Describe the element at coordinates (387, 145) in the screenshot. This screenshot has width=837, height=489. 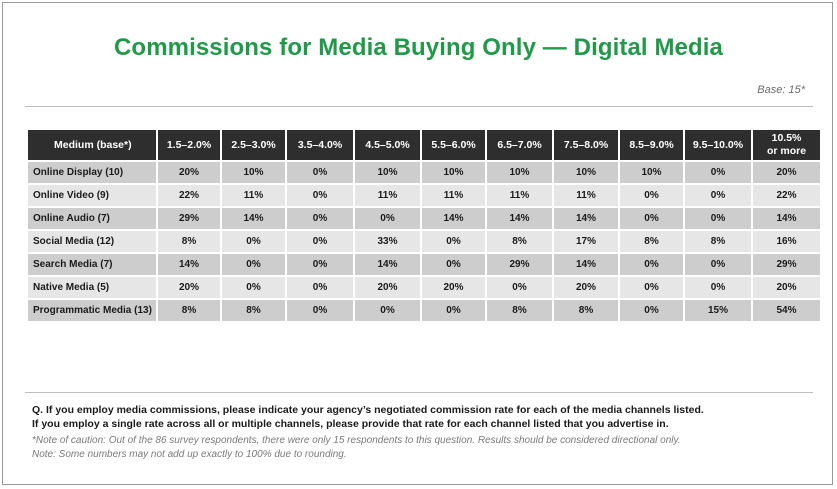
I see `column-header: 4.5–5.0%` at that location.